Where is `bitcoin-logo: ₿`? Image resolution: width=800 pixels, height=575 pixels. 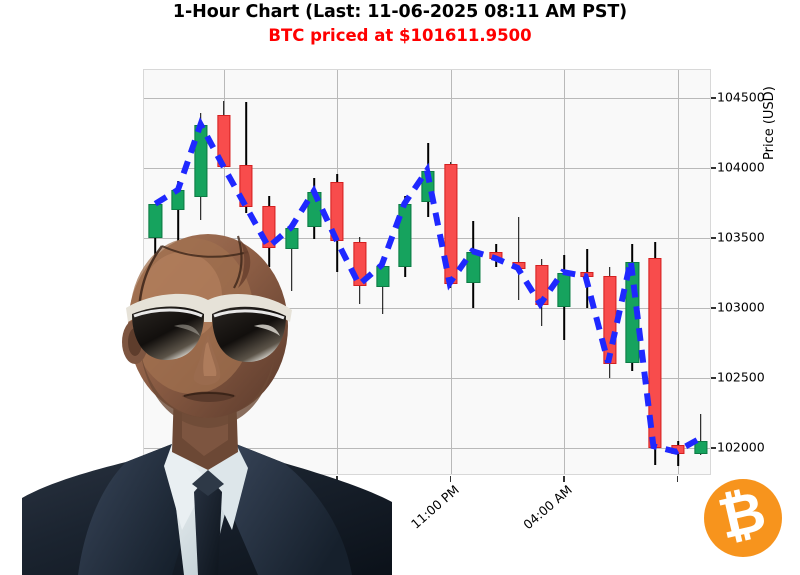 bitcoin-logo: ₿ is located at coordinates (743, 518).